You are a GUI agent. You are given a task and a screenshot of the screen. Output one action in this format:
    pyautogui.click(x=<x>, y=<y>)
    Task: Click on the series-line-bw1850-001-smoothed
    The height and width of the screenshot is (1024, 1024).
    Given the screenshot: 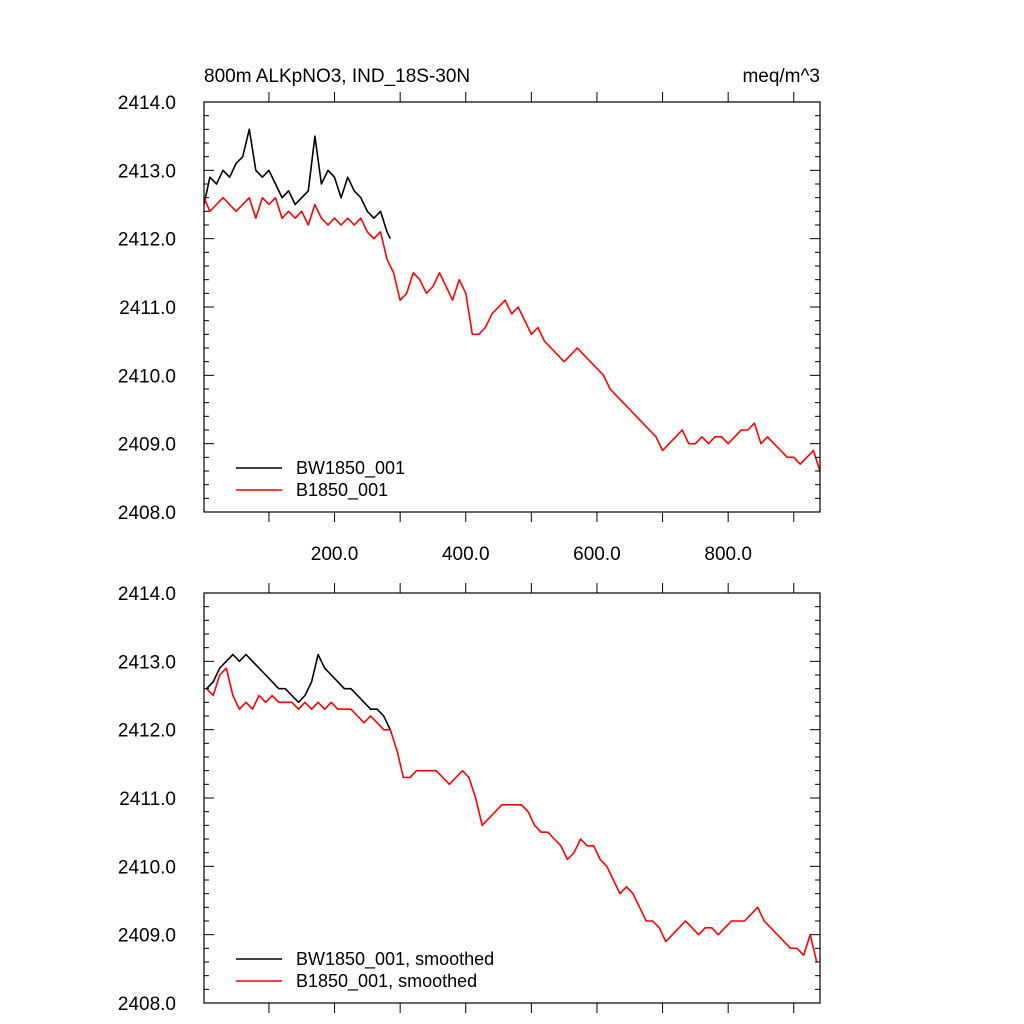 What is the action you would take?
    pyautogui.click(x=299, y=692)
    